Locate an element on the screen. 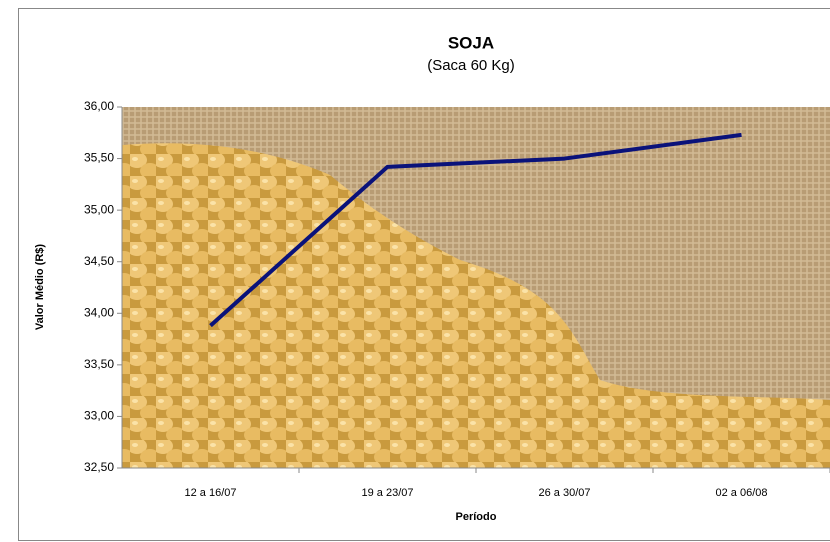 The image size is (830, 542). x-tick-label: 02 a 06/08 is located at coordinates (742, 493).